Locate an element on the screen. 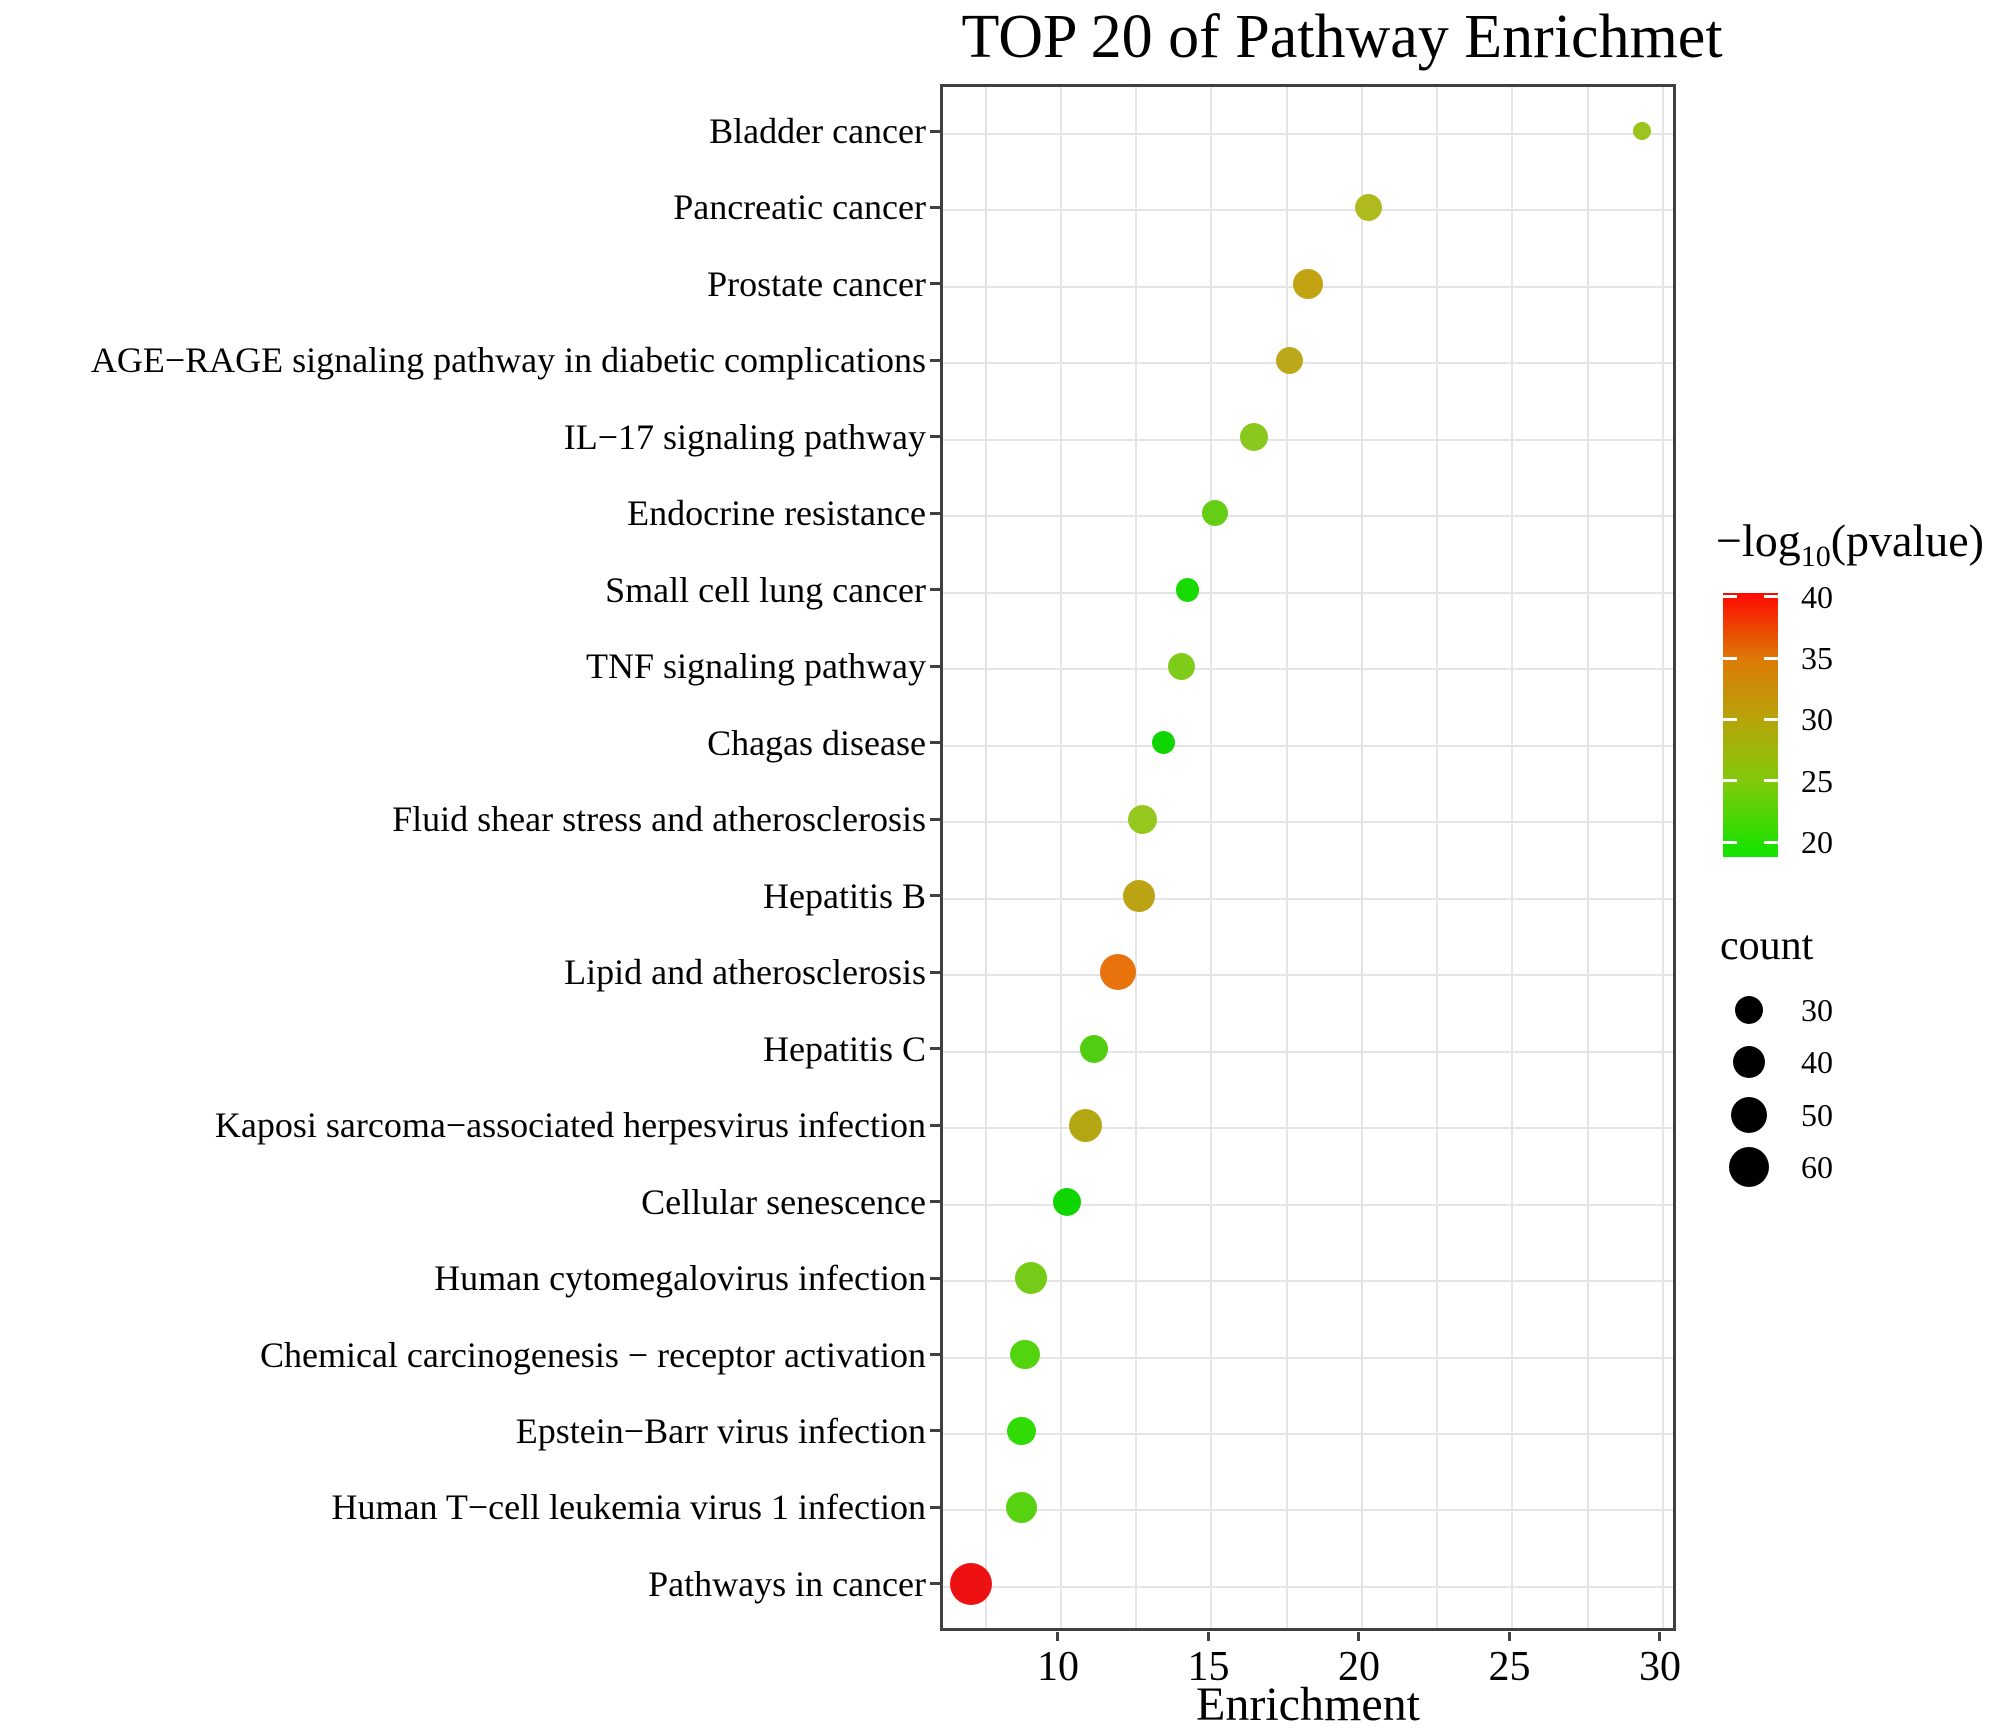  x-axis-tick-label: 15 is located at coordinates (1208, 1667).